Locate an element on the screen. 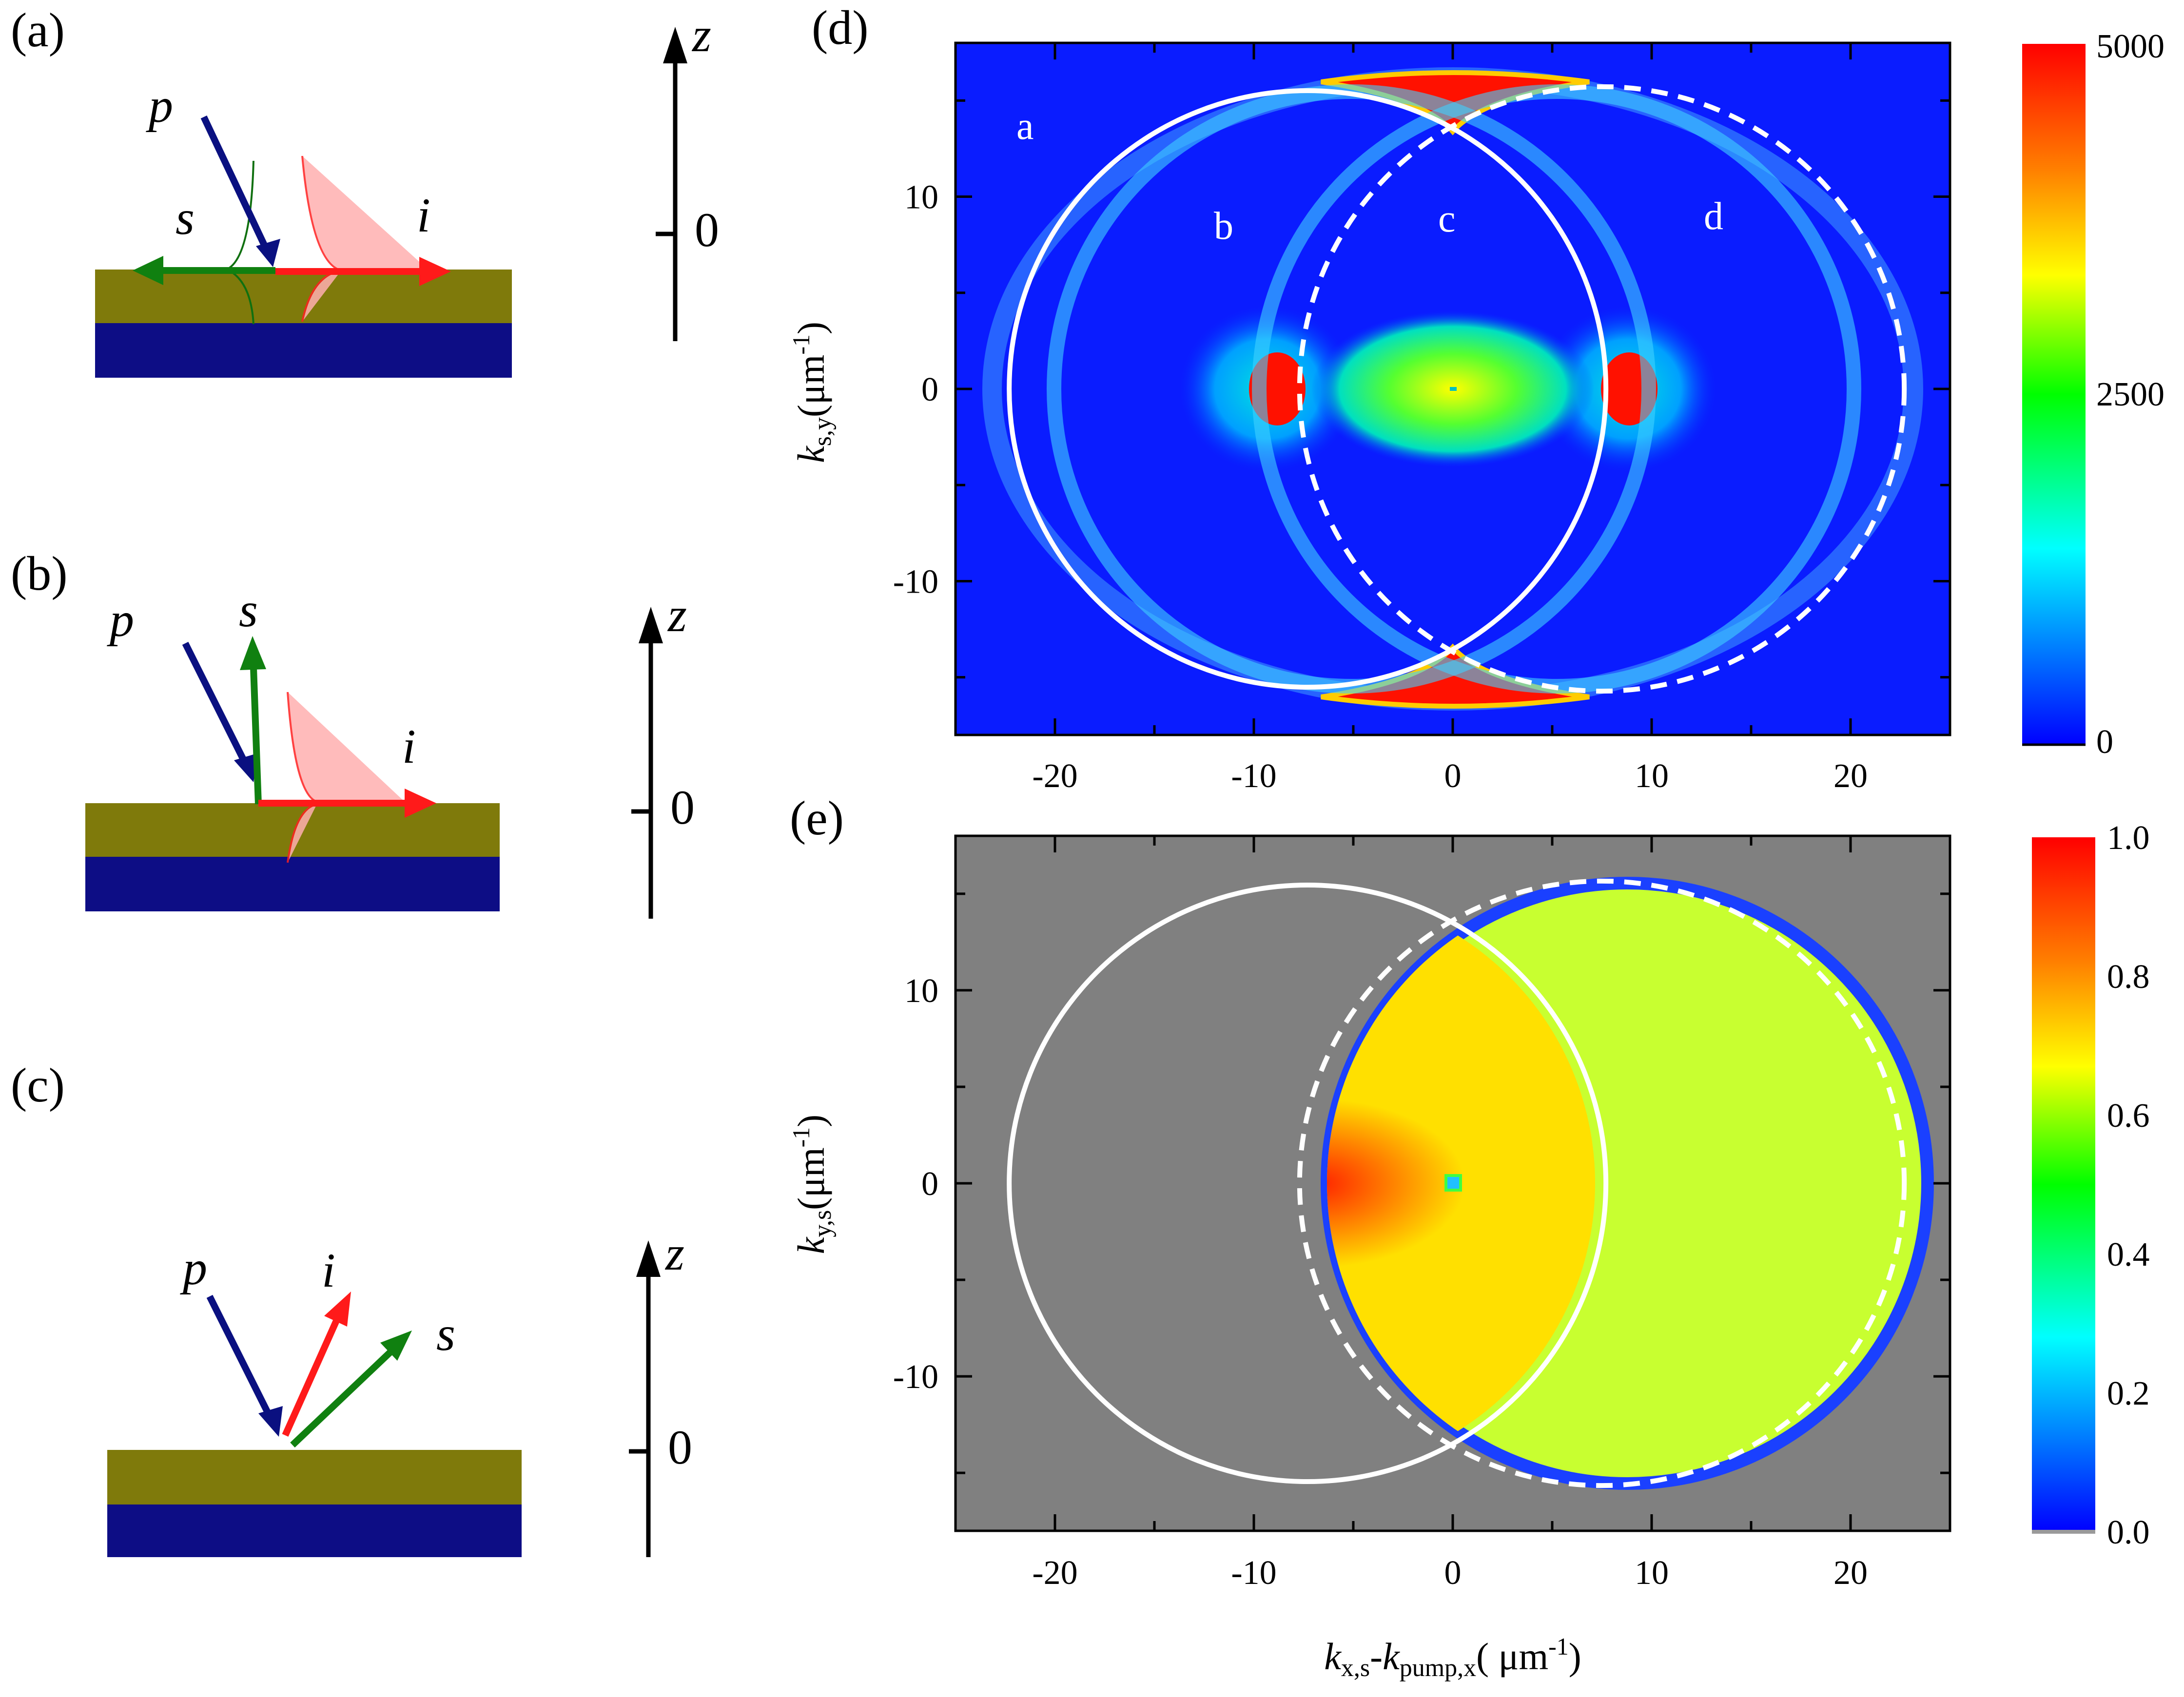 Image resolution: width=2184 pixels, height=1697 pixels. hot-region is located at coordinates (1465, 1183).